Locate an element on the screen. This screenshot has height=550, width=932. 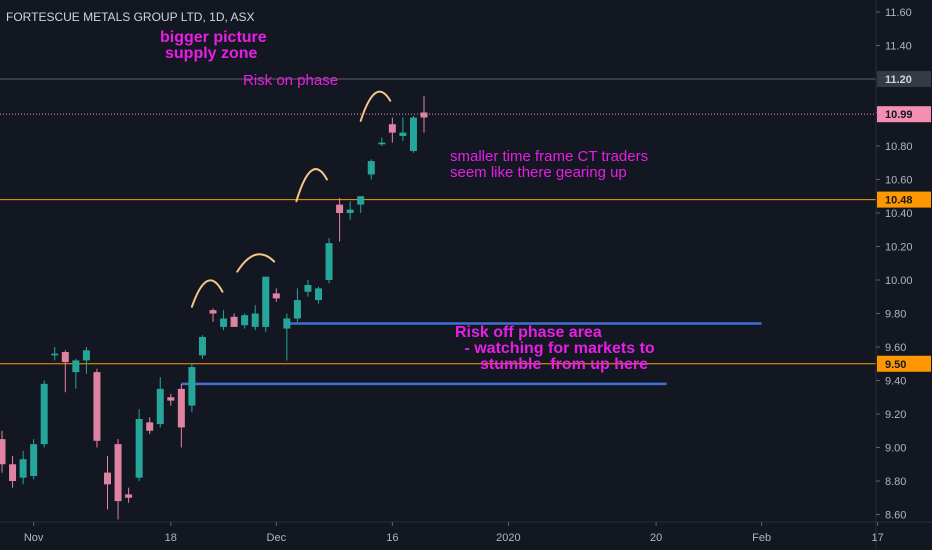
price-tag-label: 10.48 is located at coordinates (899, 201).